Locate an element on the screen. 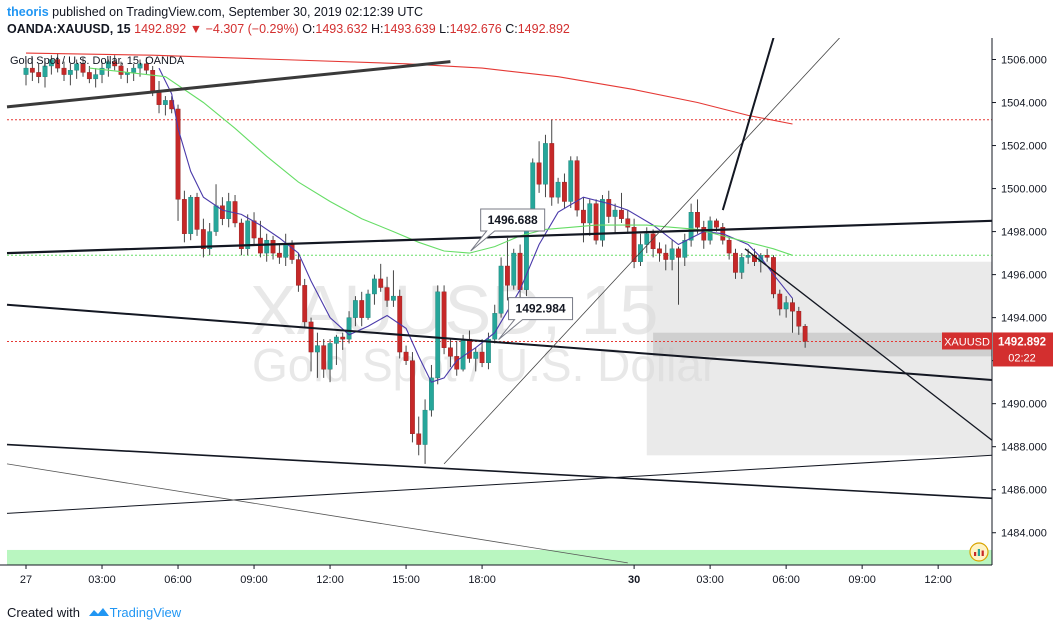  x-tick: 09:00 is located at coordinates (862, 575).